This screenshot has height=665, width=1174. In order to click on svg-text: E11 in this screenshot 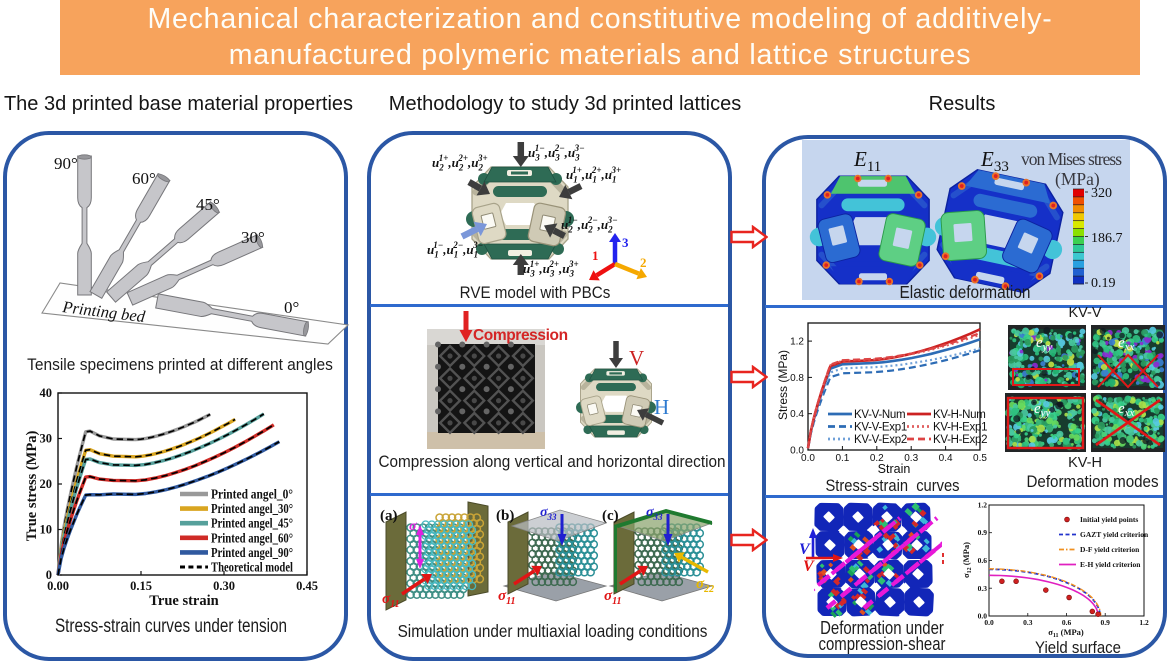, I will do `click(867, 161)`.